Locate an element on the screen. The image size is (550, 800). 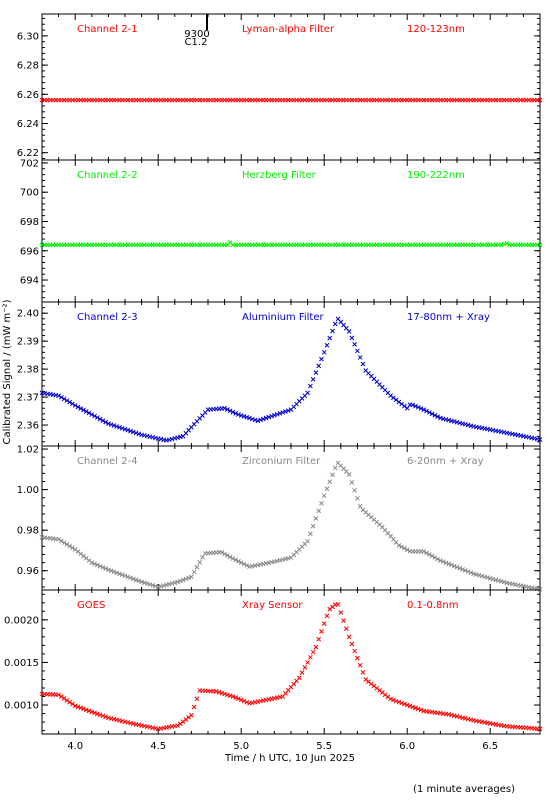
band-label: 6-20nm + Xray is located at coordinates (445, 461).